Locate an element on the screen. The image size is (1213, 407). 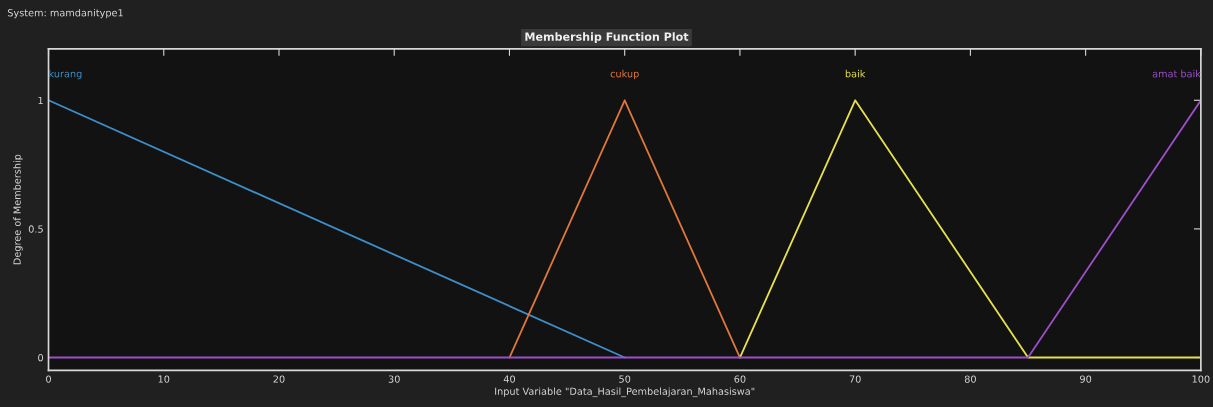
x-tick-label: 80 is located at coordinates (970, 379).